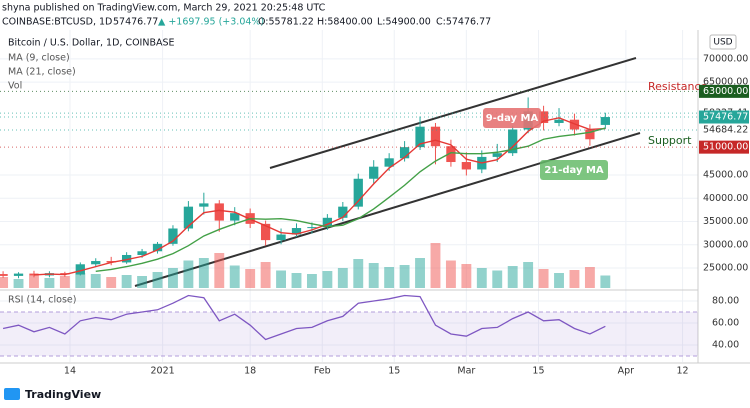 The width and height of the screenshot is (750, 408). Describe the element at coordinates (345, 22) in the screenshot. I see `high: H:58400.00` at that location.